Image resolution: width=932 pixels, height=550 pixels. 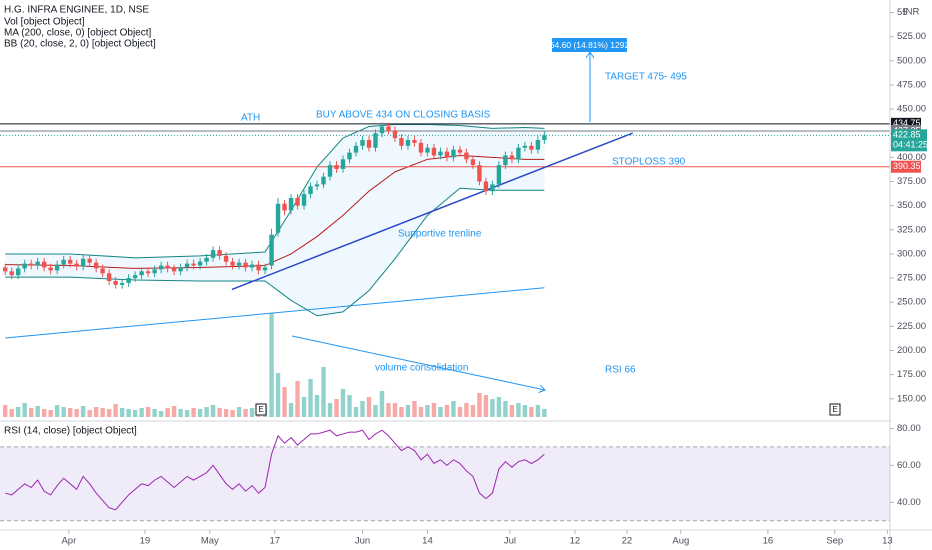 I want to click on countdown: 04:41:25, so click(x=910, y=145).